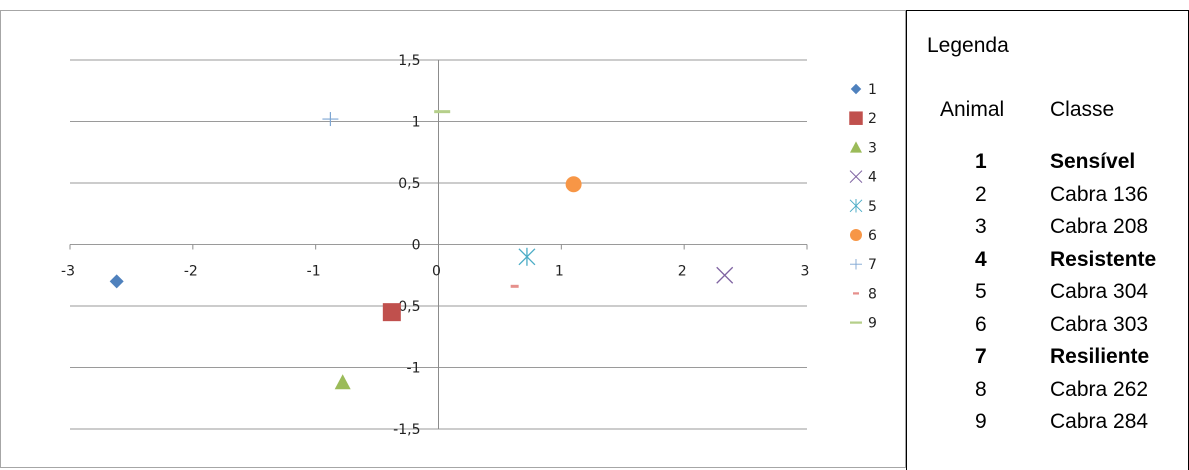 This screenshot has width=1189, height=470. Describe the element at coordinates (872, 207) in the screenshot. I see `legend-label-5: 5` at that location.